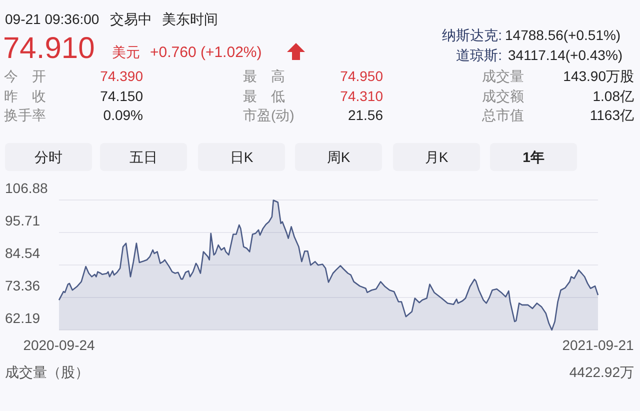  I want to click on text: 34117.14(+0.43%), so click(565, 55).